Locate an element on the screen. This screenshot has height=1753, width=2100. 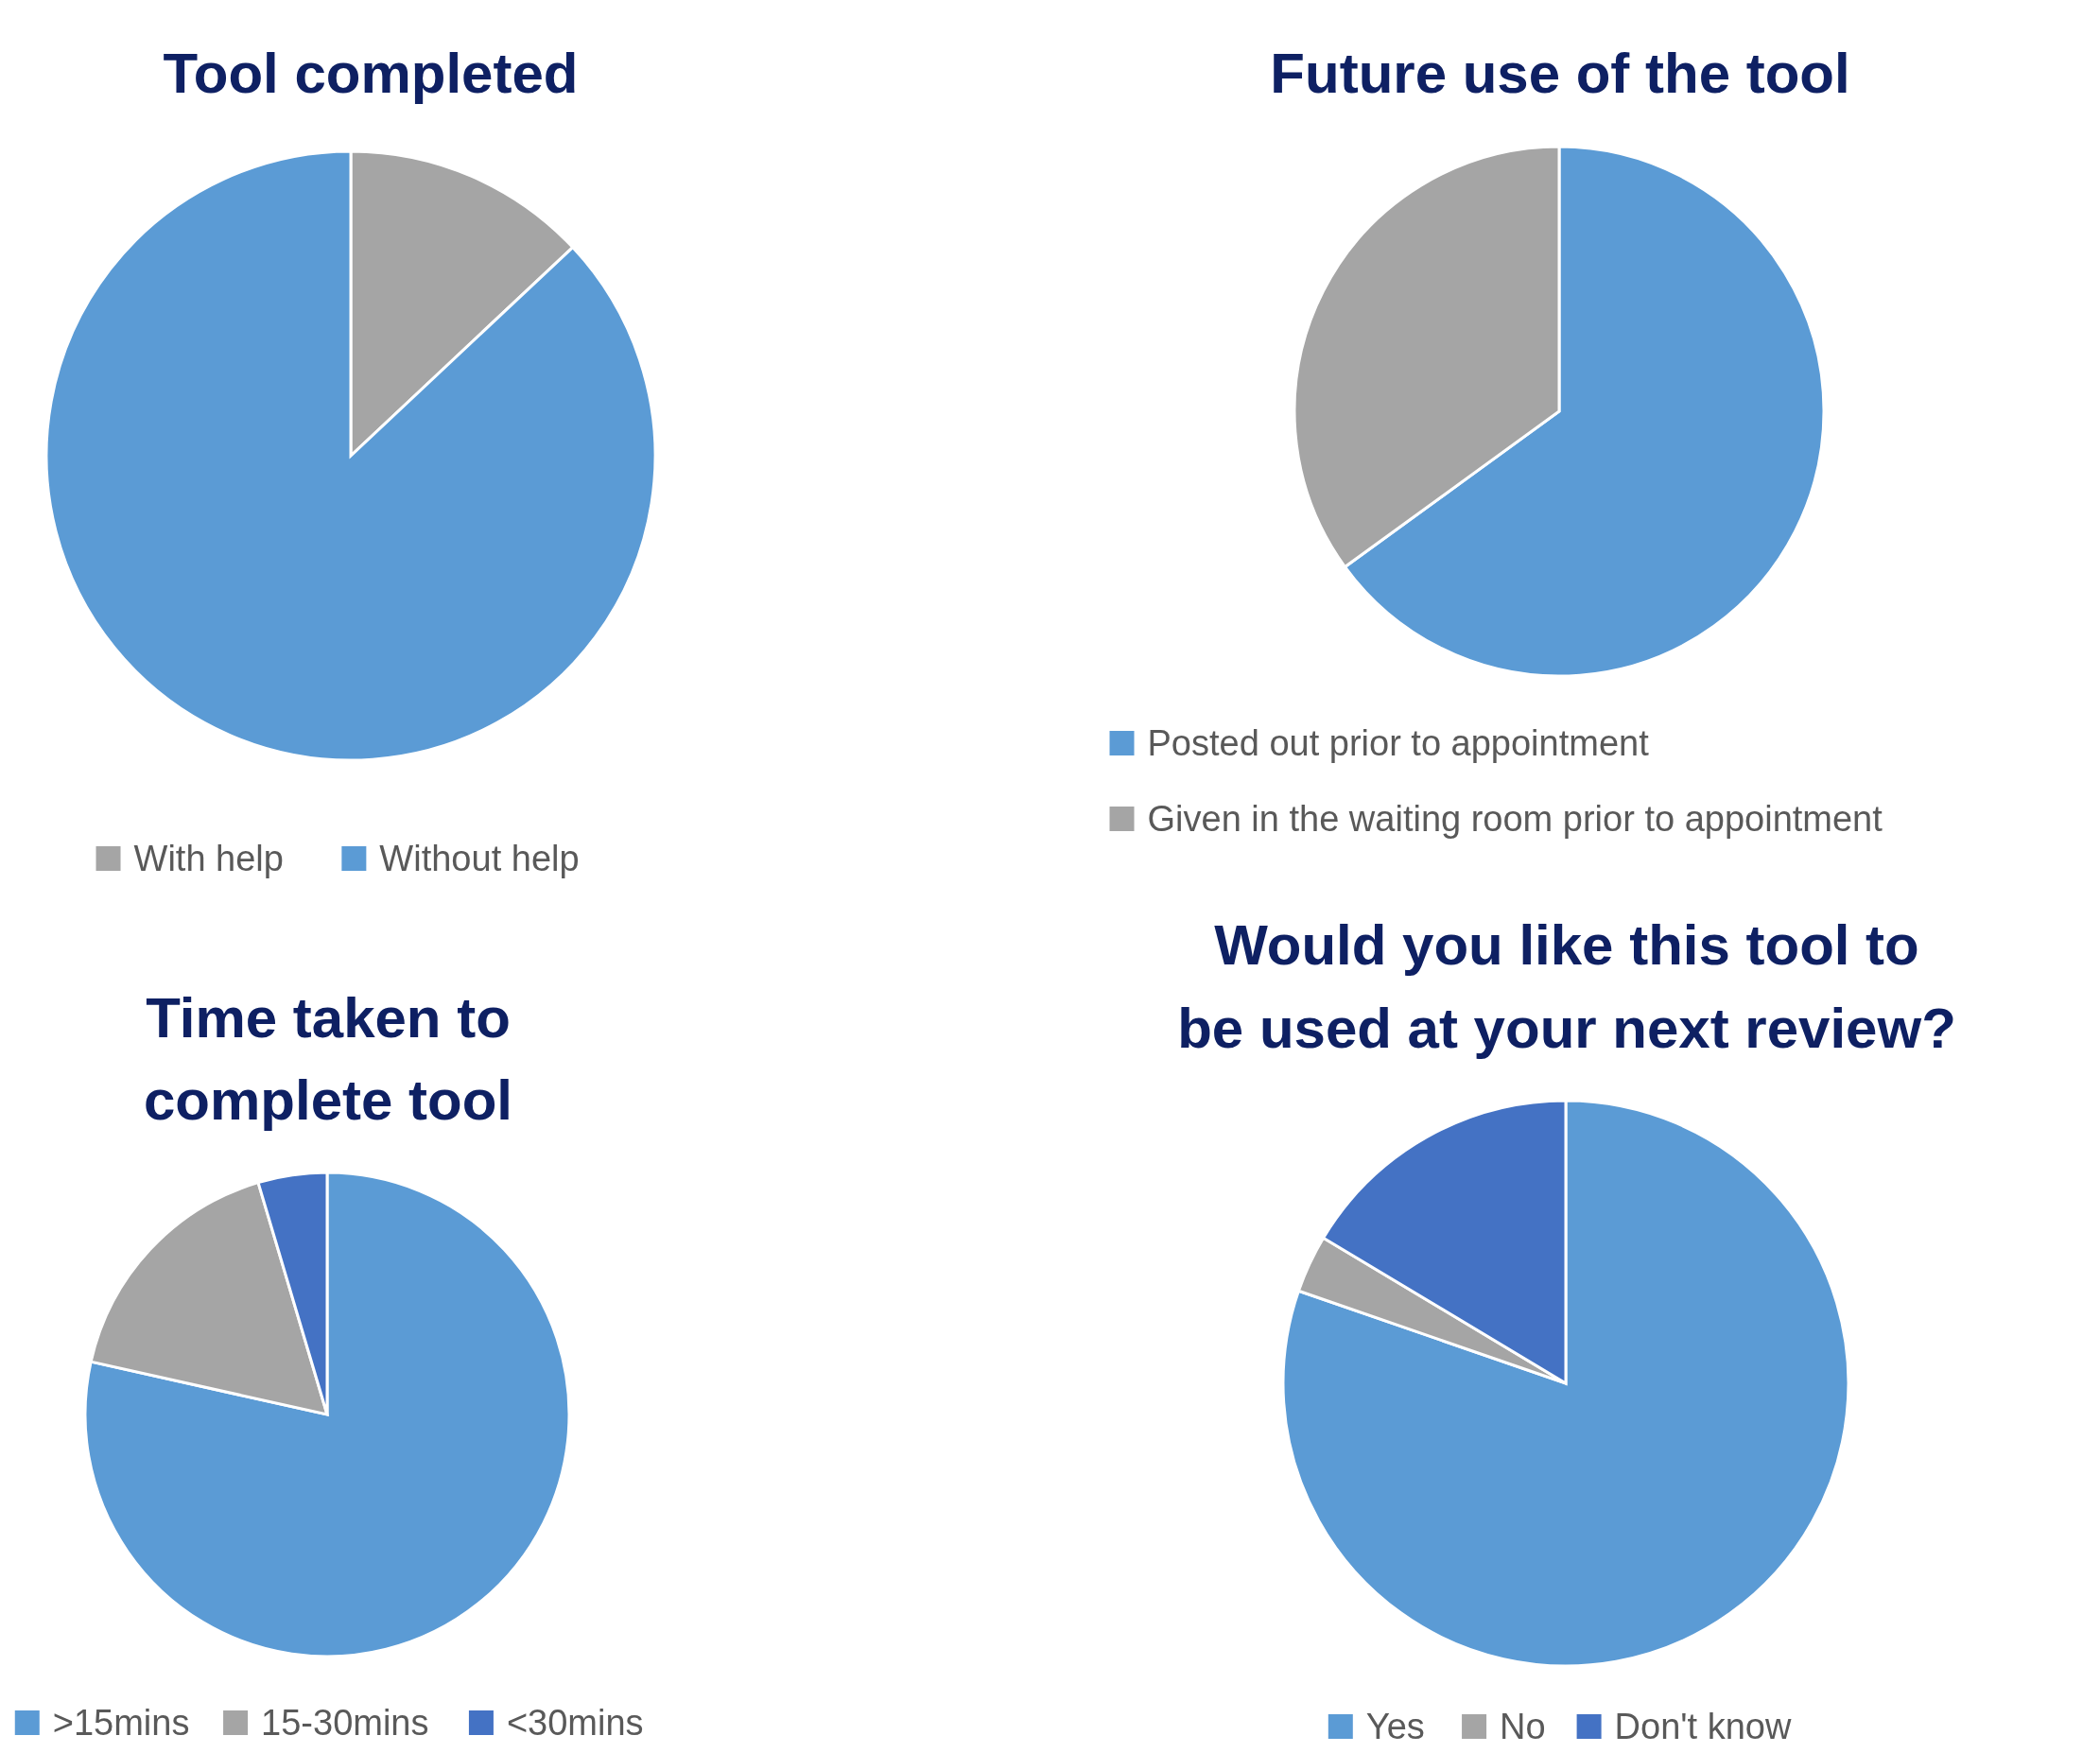
chart-title: Time taken to complete tool is located at coordinates (328, 1059).